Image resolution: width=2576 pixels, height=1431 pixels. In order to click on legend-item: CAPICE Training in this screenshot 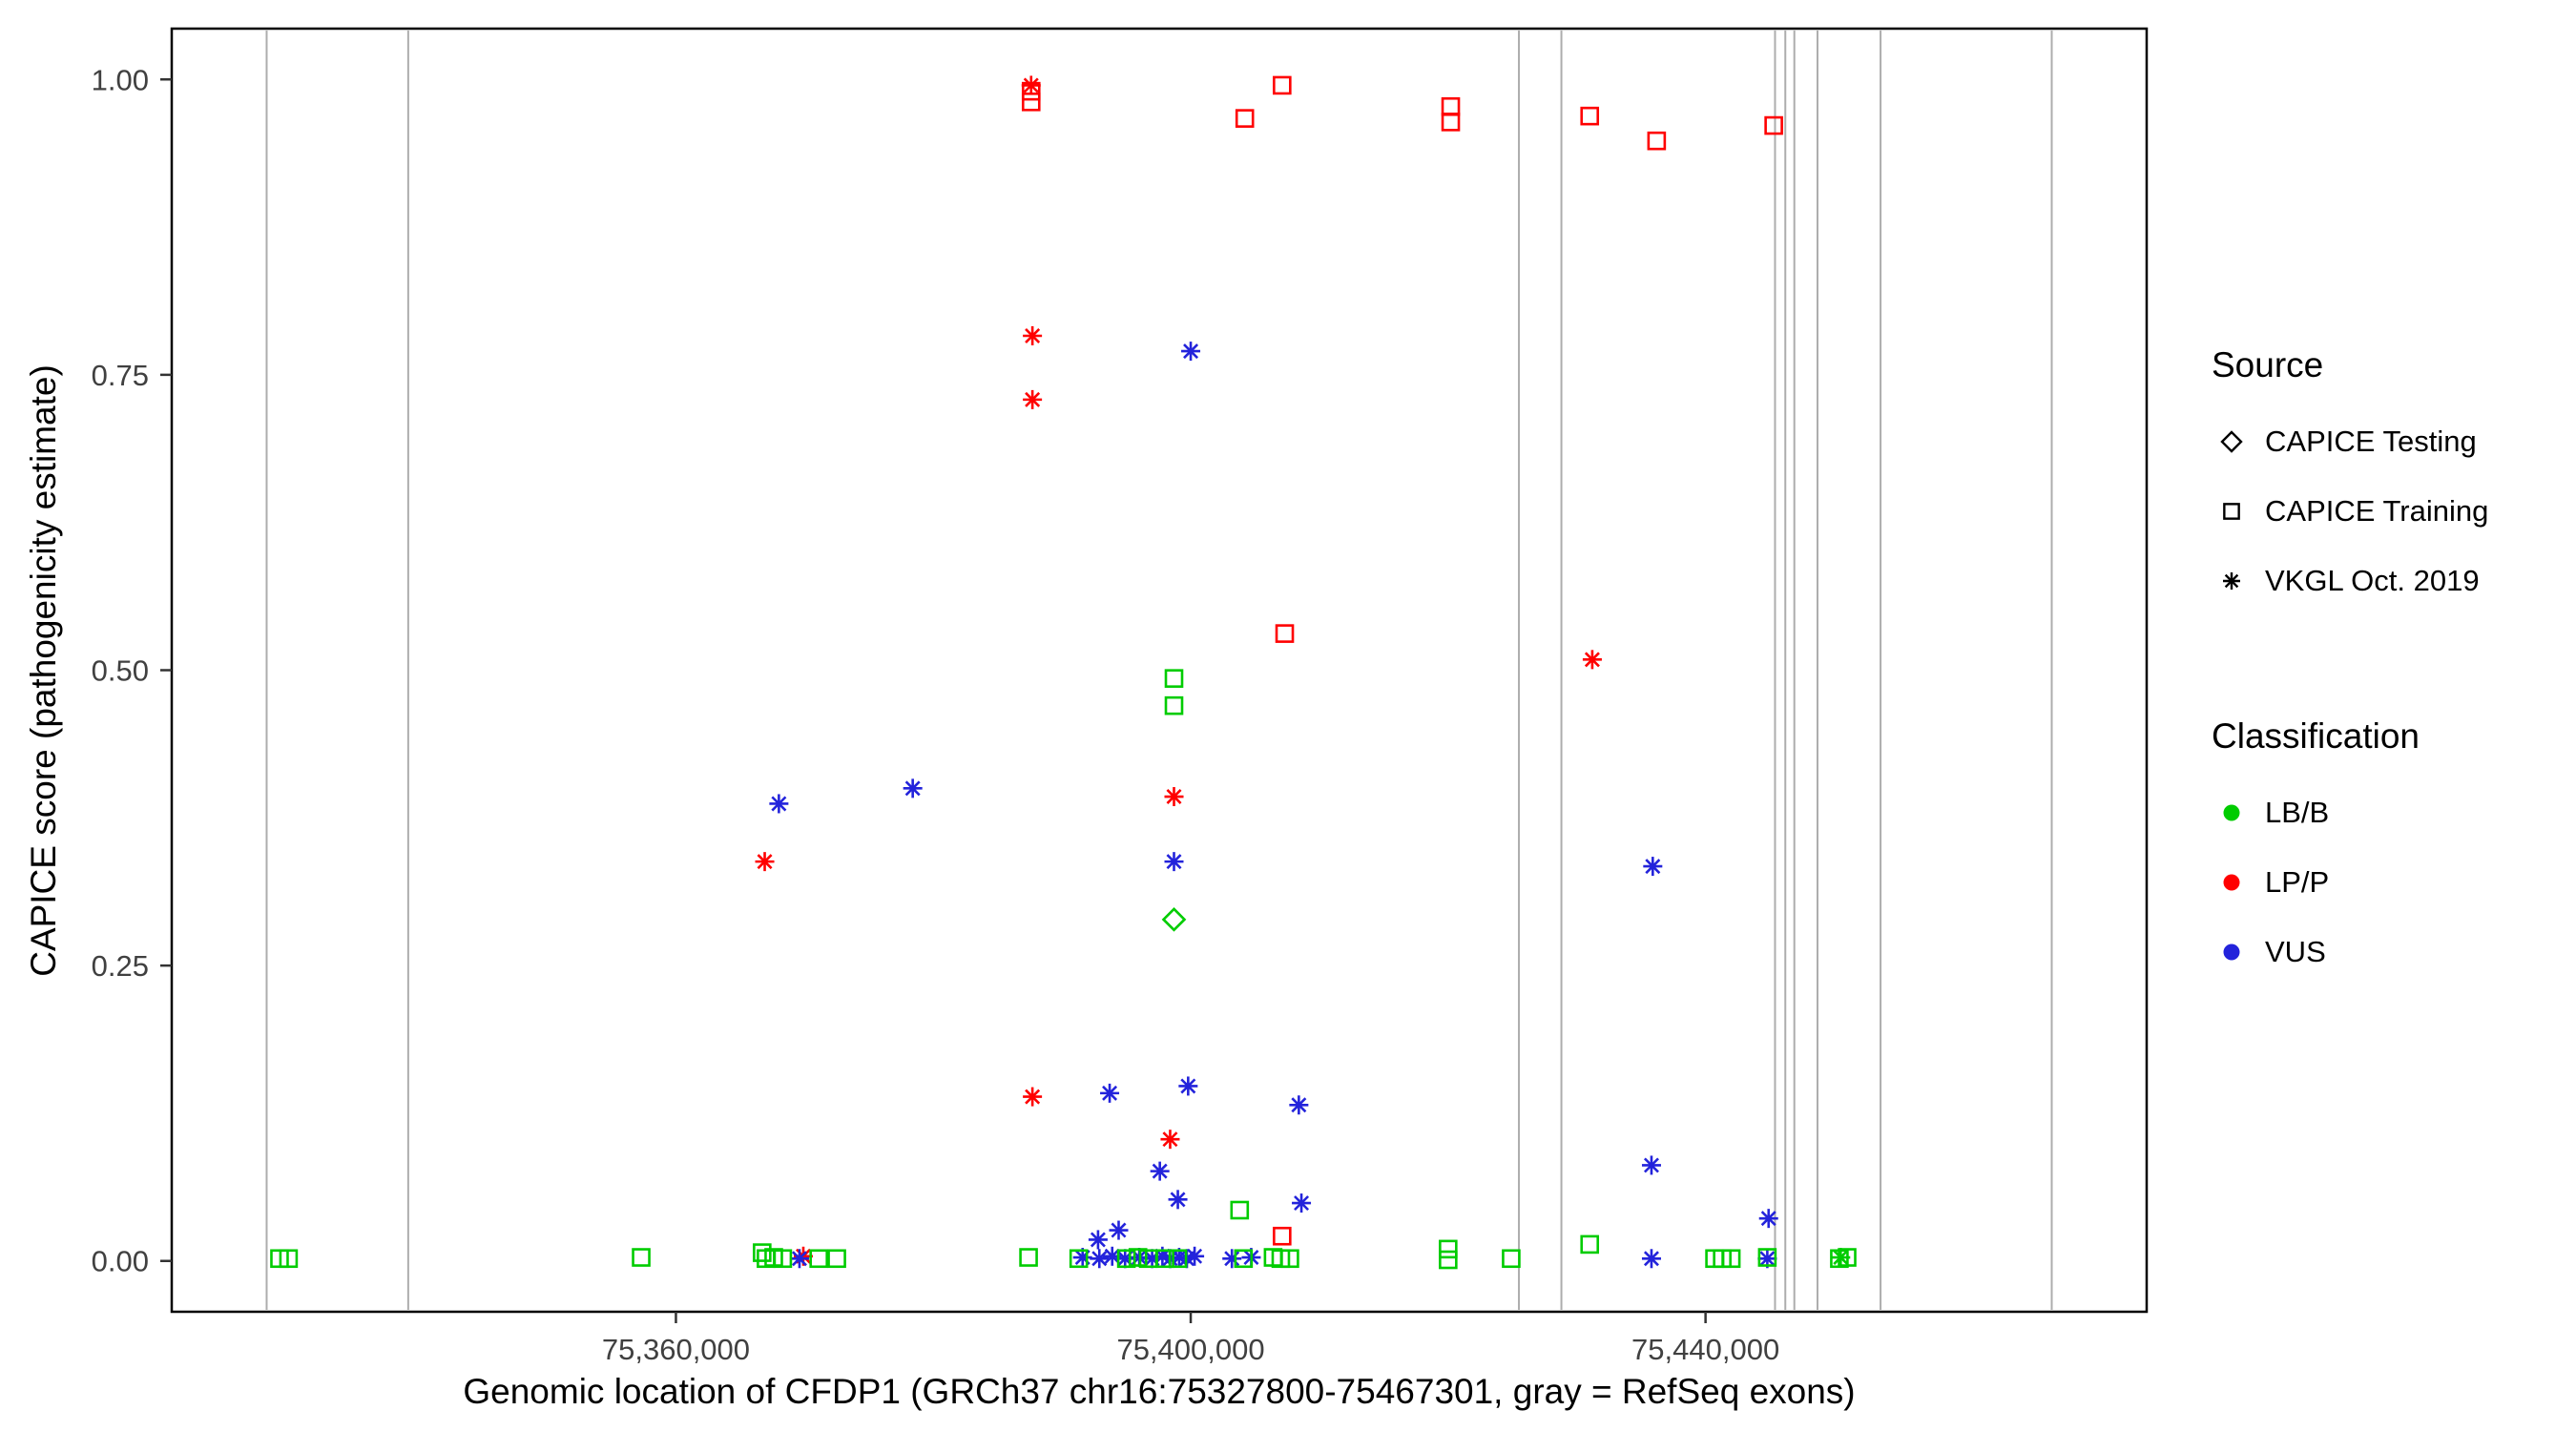, I will do `click(2350, 511)`.